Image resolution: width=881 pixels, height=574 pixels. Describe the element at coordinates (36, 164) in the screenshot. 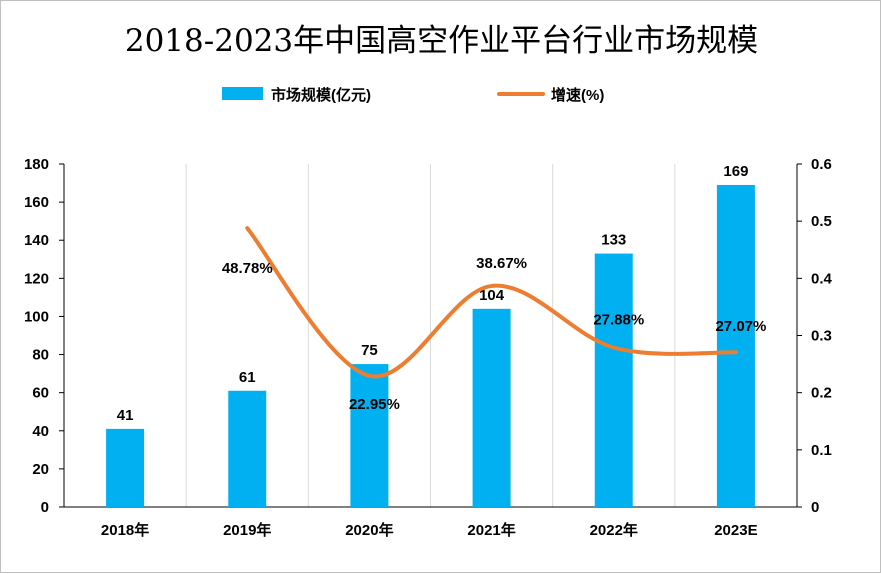

I see `y-left-tick-label: 180` at that location.